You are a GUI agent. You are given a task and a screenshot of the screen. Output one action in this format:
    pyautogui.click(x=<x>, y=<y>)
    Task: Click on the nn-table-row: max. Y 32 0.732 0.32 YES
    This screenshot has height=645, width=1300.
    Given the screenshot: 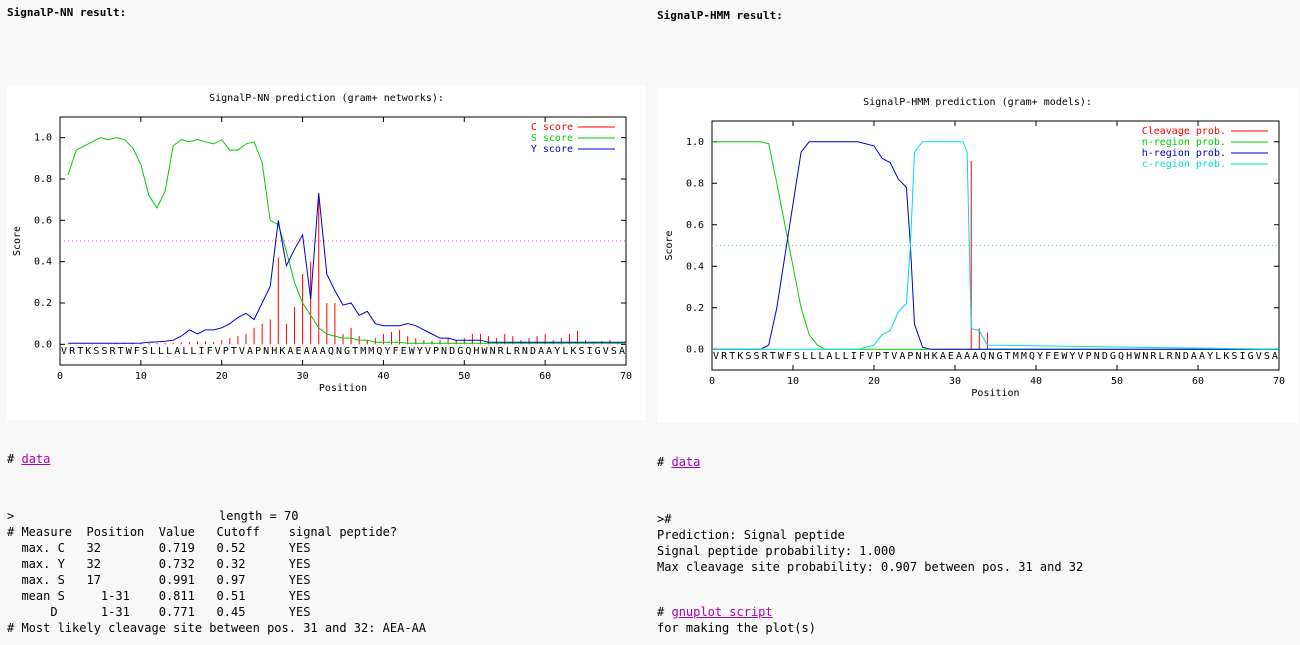 What is the action you would take?
    pyautogui.click(x=159, y=564)
    